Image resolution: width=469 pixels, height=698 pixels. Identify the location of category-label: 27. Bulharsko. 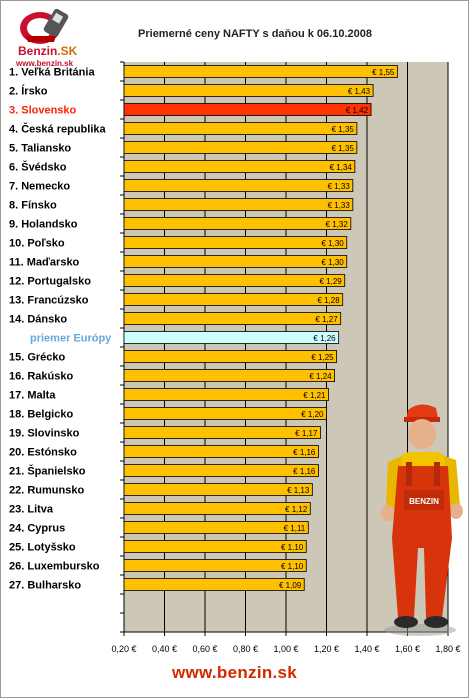
(45, 586).